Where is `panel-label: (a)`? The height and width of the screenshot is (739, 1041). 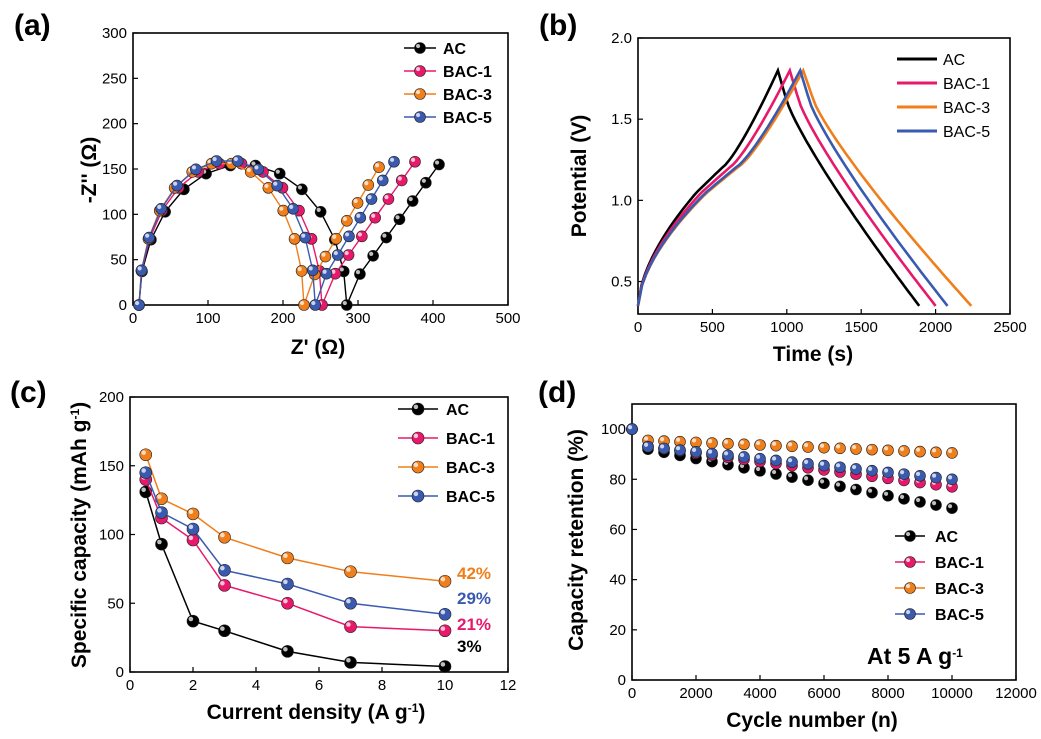
panel-label: (a) is located at coordinates (32, 25).